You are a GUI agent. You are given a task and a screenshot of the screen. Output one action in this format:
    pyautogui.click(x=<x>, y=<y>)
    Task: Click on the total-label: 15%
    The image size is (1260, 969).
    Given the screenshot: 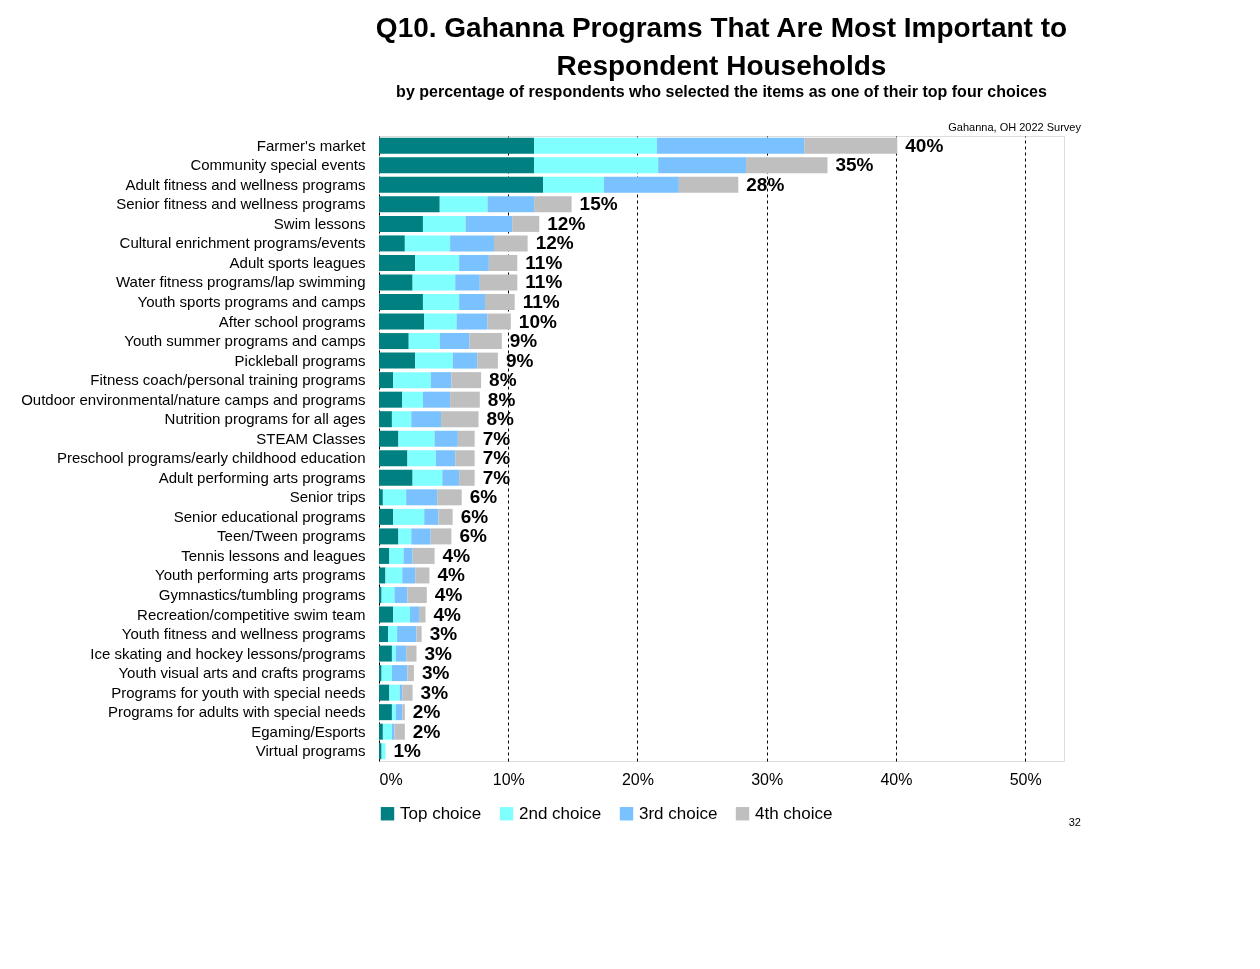 What is the action you would take?
    pyautogui.click(x=598, y=204)
    